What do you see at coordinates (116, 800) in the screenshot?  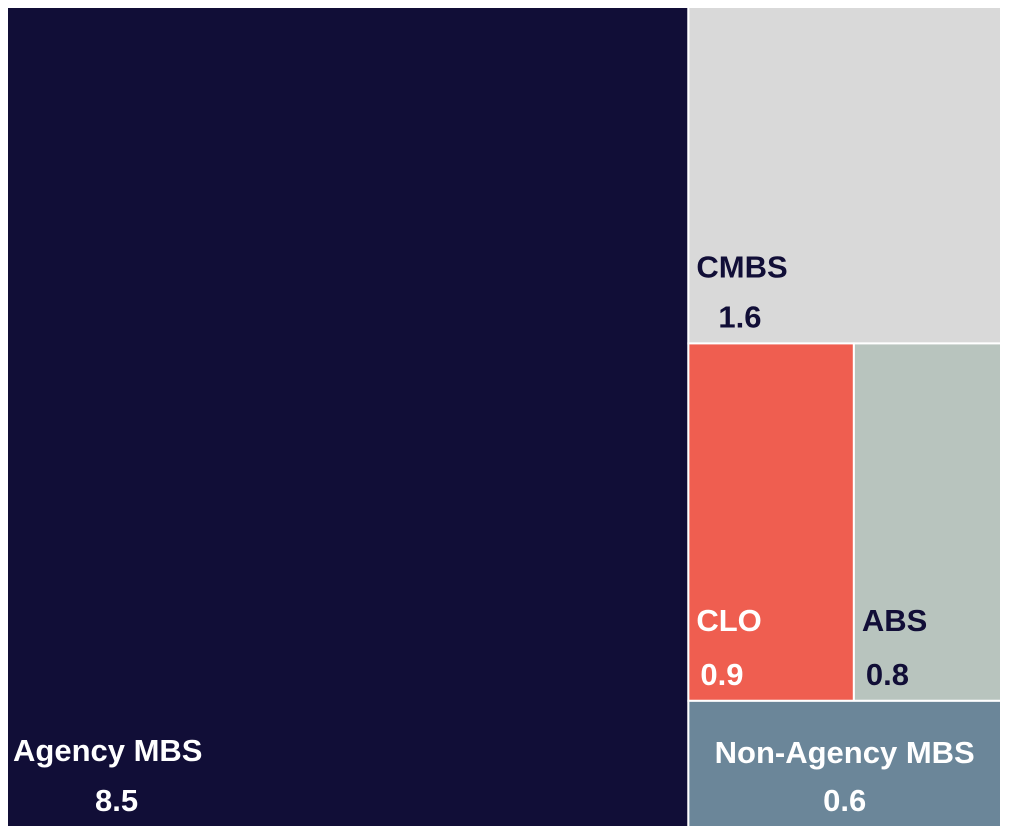 I see `tile-value-agency-mbs: 8.5` at bounding box center [116, 800].